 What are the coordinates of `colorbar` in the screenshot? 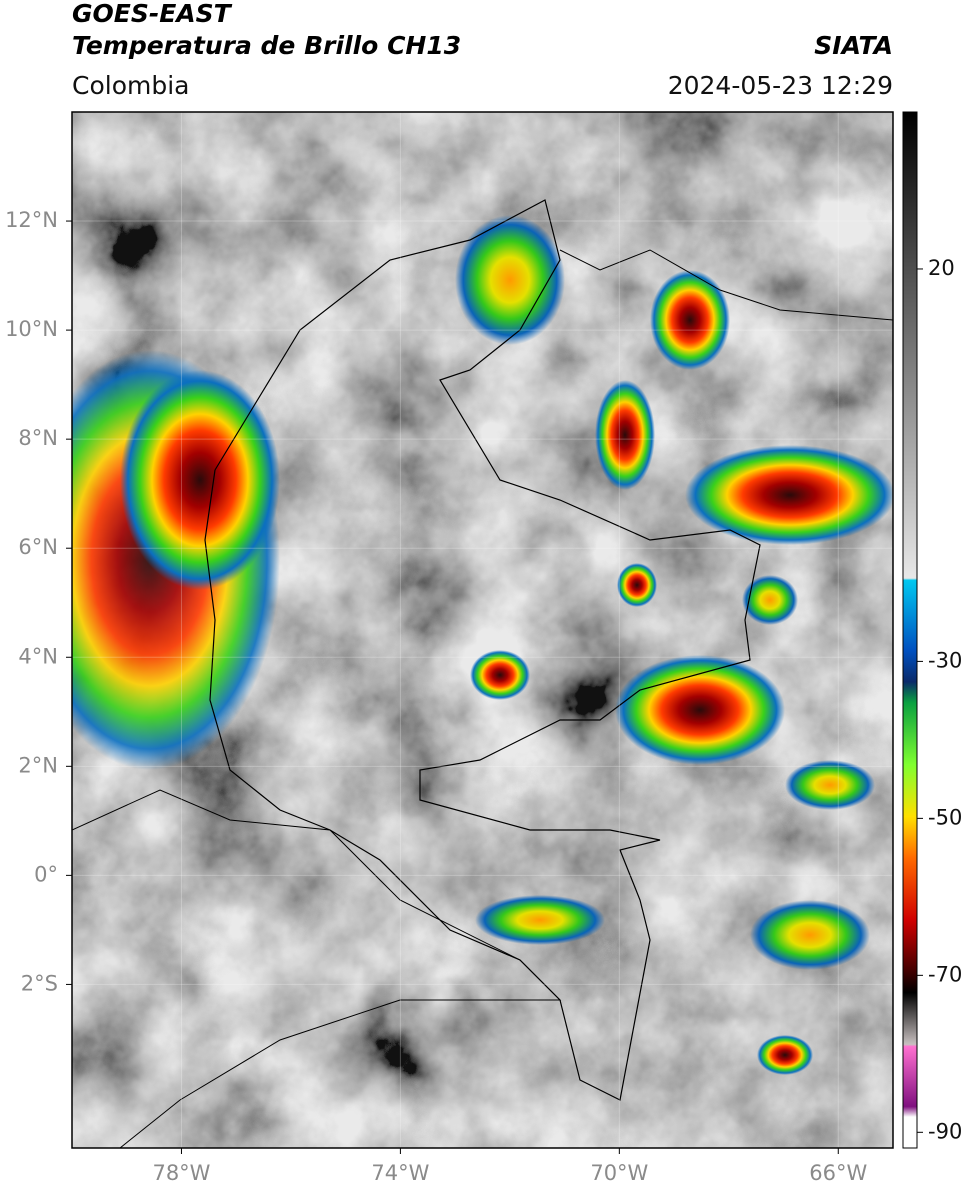 It's located at (910, 630).